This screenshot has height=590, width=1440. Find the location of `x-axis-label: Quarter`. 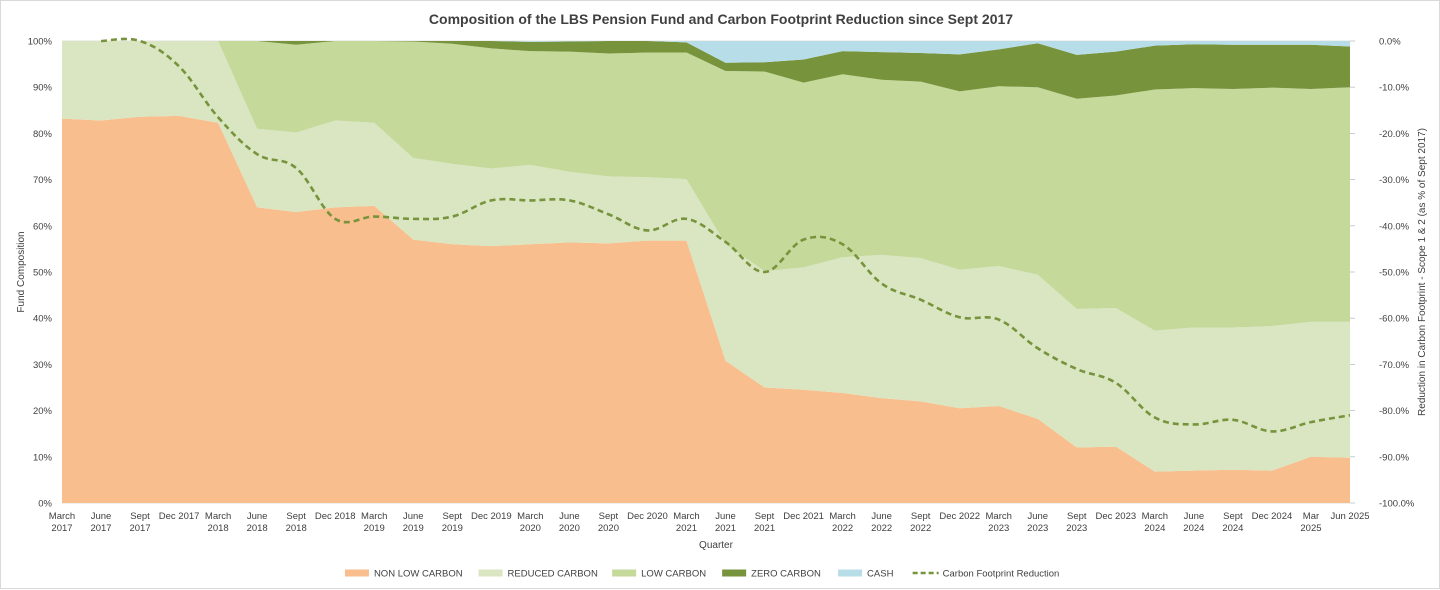

x-axis-label: Quarter is located at coordinates (716, 545).